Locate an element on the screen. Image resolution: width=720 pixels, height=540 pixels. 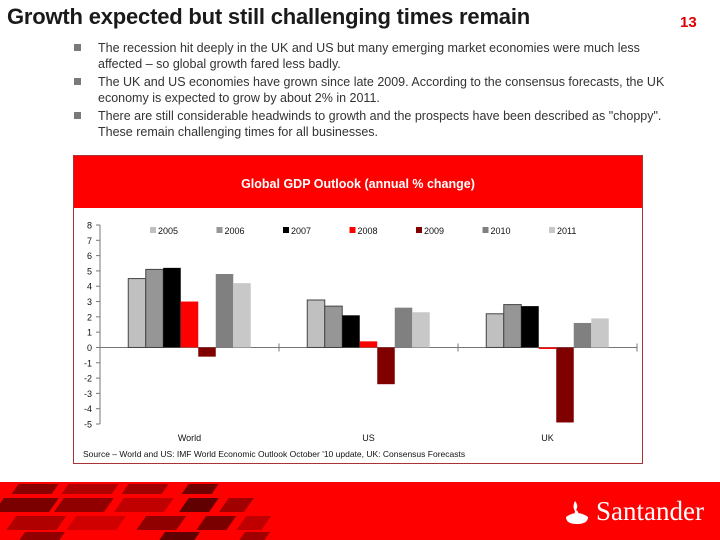
legend-label: 2007 is located at coordinates (301, 231).